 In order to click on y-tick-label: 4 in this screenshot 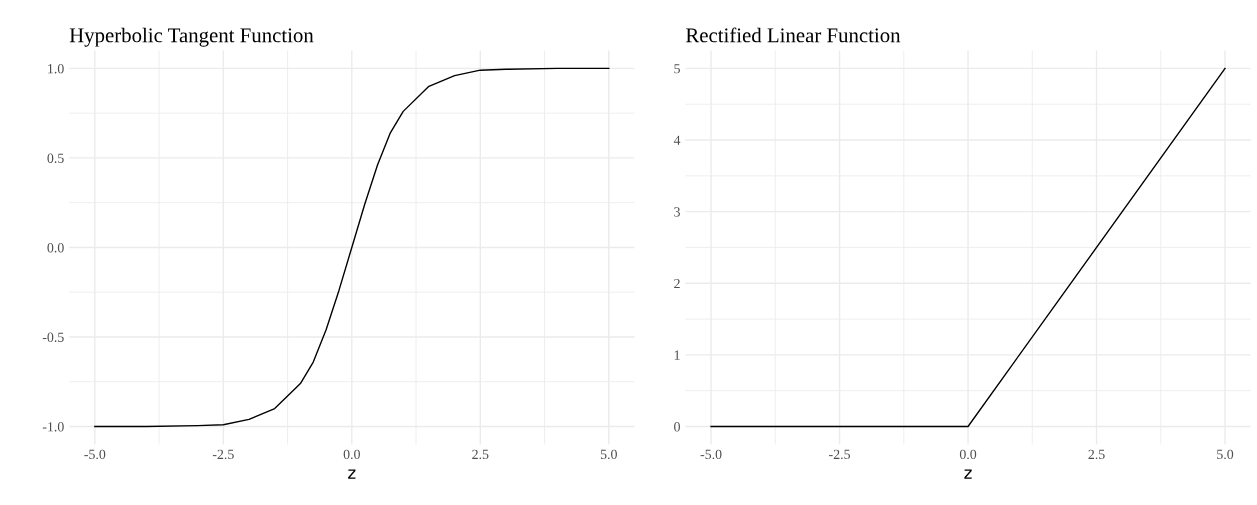, I will do `click(677, 140)`.